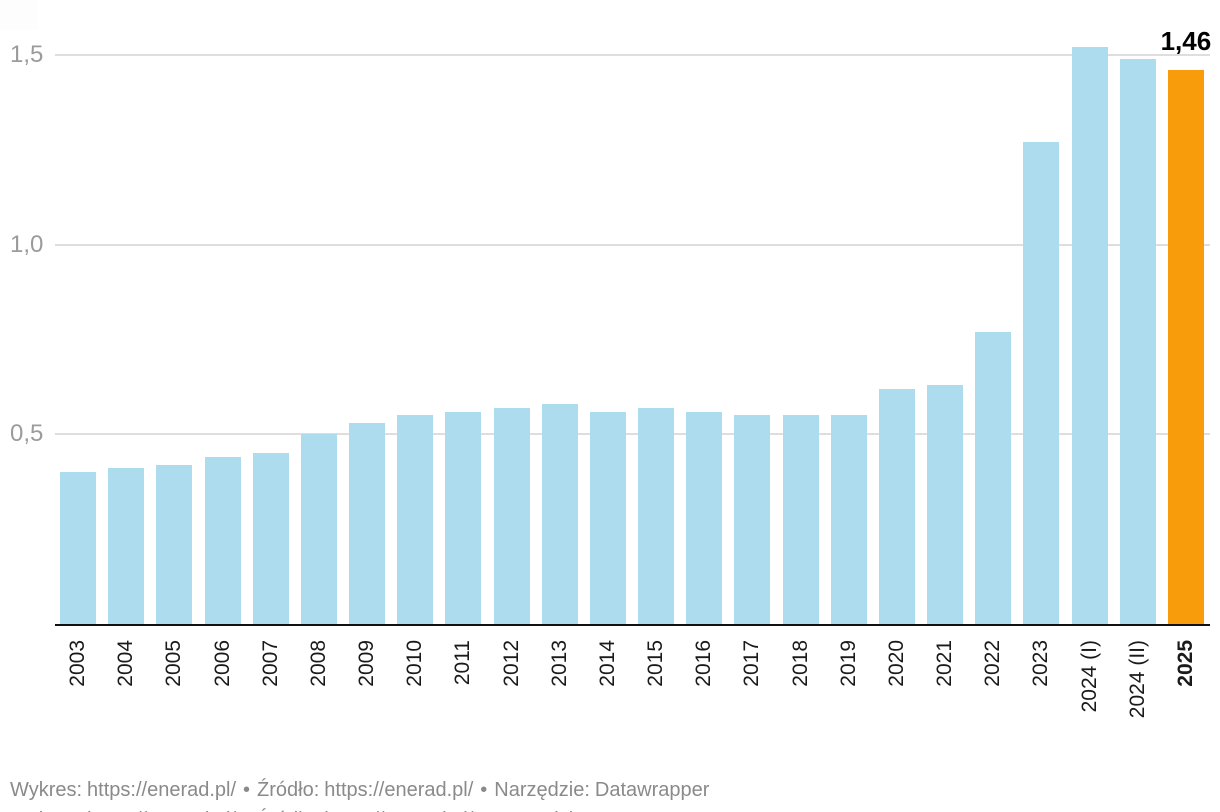 This screenshot has height=812, width=1220. I want to click on x-tick-label-2010: 2010, so click(415, 663).